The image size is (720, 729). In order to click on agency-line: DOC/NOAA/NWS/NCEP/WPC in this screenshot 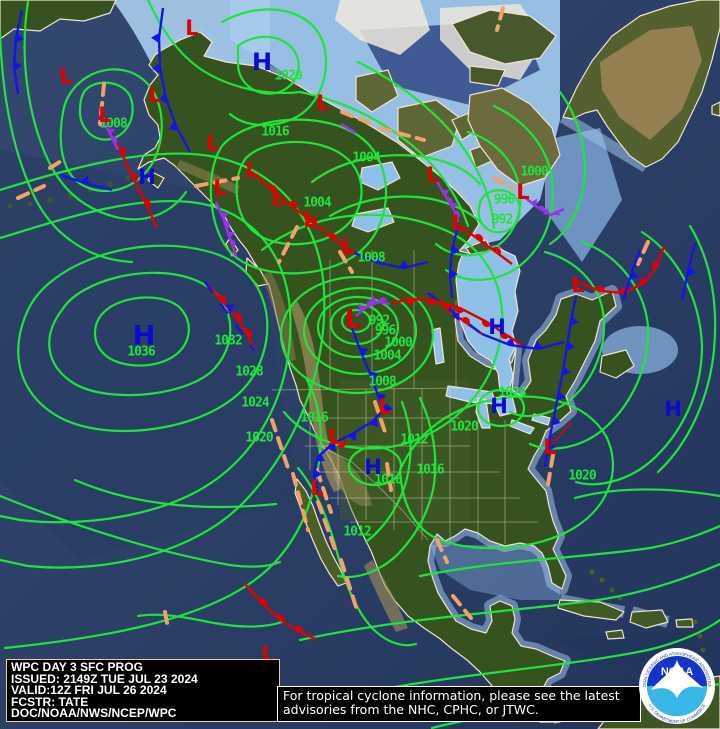, I will do `click(94, 714)`.